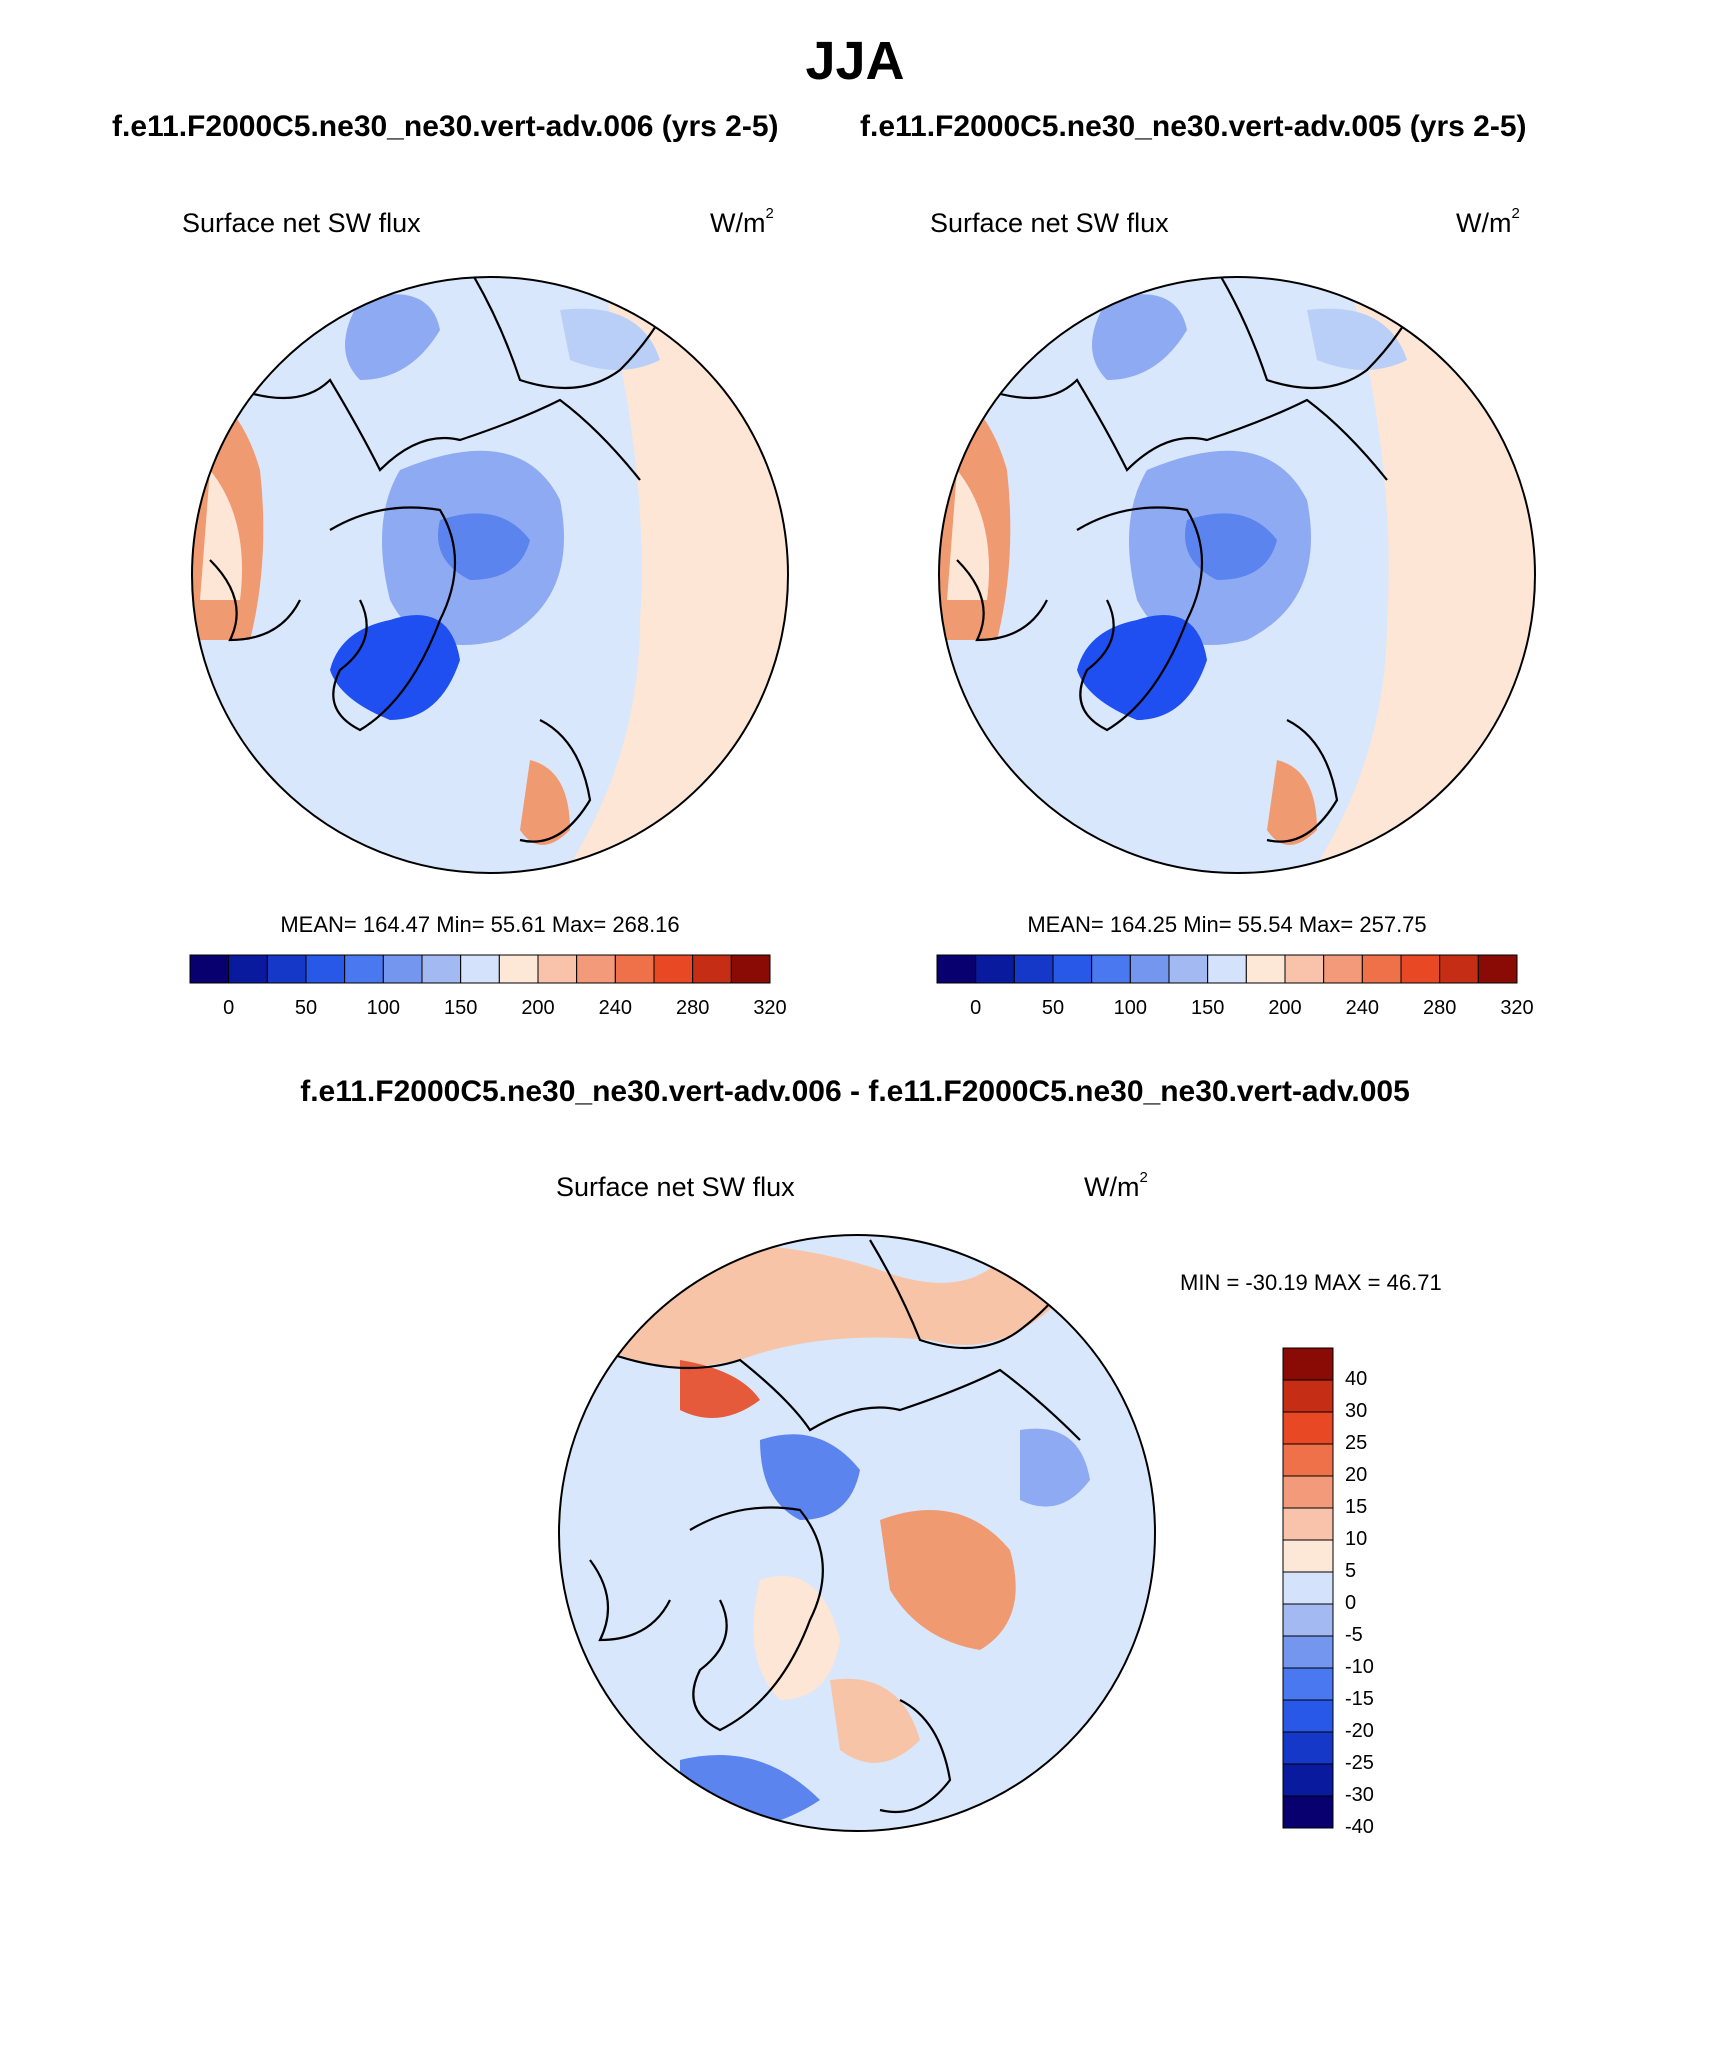 The image size is (1710, 2061). Describe the element at coordinates (1359, 1667) in the screenshot. I see `colorbar-tick-label: -10` at that location.